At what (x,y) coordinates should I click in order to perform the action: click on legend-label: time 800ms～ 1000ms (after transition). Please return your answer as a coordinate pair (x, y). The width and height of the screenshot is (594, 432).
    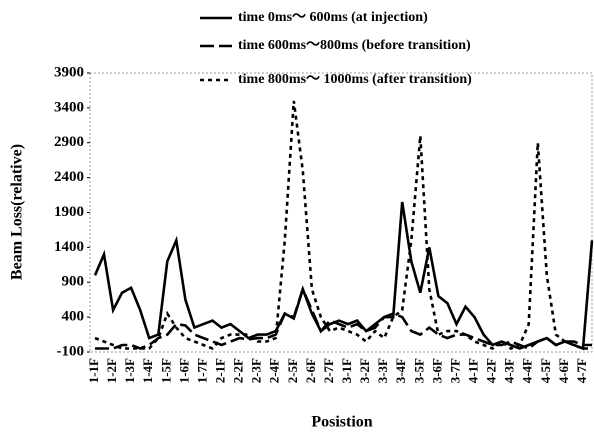
    Looking at the image, I should click on (355, 79).